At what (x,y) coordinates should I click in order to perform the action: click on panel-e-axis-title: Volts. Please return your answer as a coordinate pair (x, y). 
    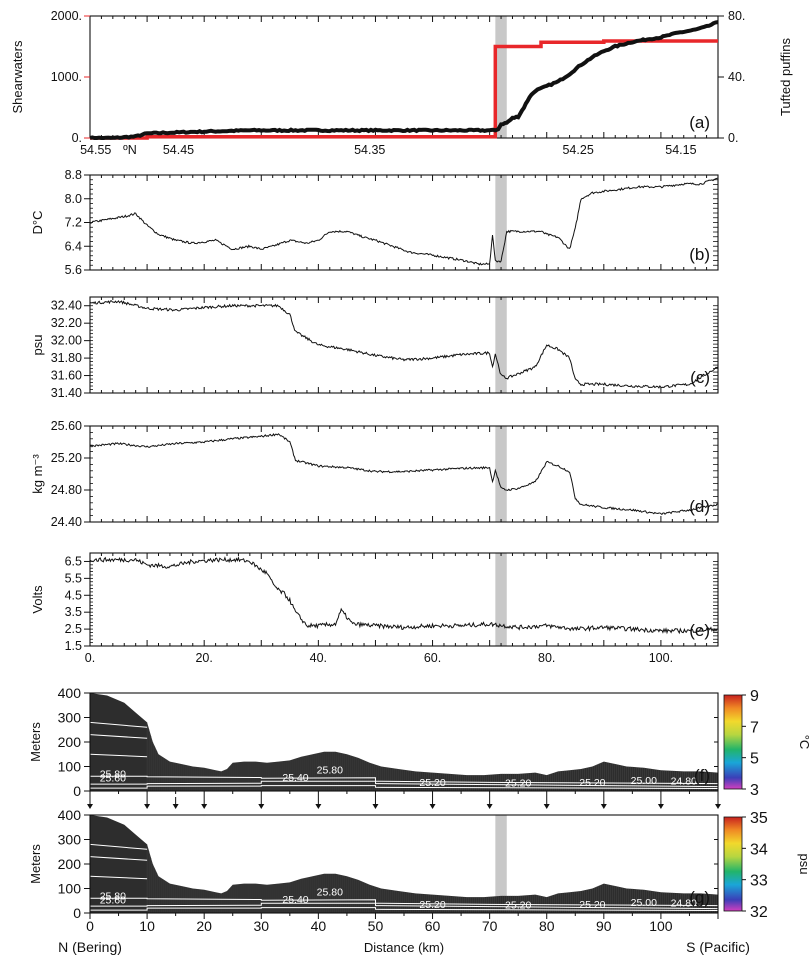
    Looking at the image, I should click on (37, 599).